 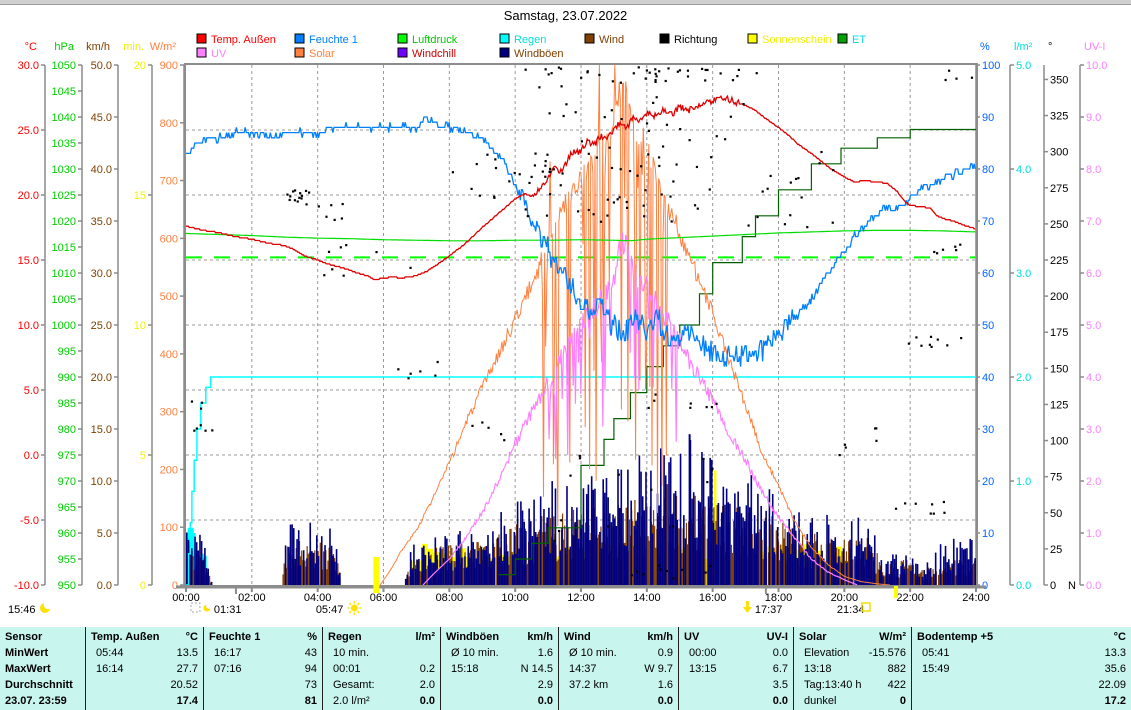 I want to click on table-row: 22.09, so click(x=1112, y=685).